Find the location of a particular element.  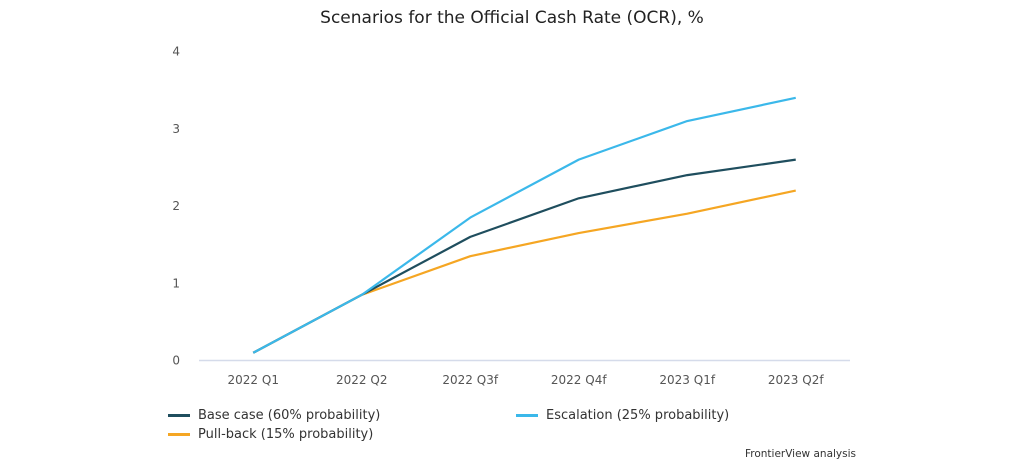

x-tick-label: 2022 Q4f is located at coordinates (579, 380).